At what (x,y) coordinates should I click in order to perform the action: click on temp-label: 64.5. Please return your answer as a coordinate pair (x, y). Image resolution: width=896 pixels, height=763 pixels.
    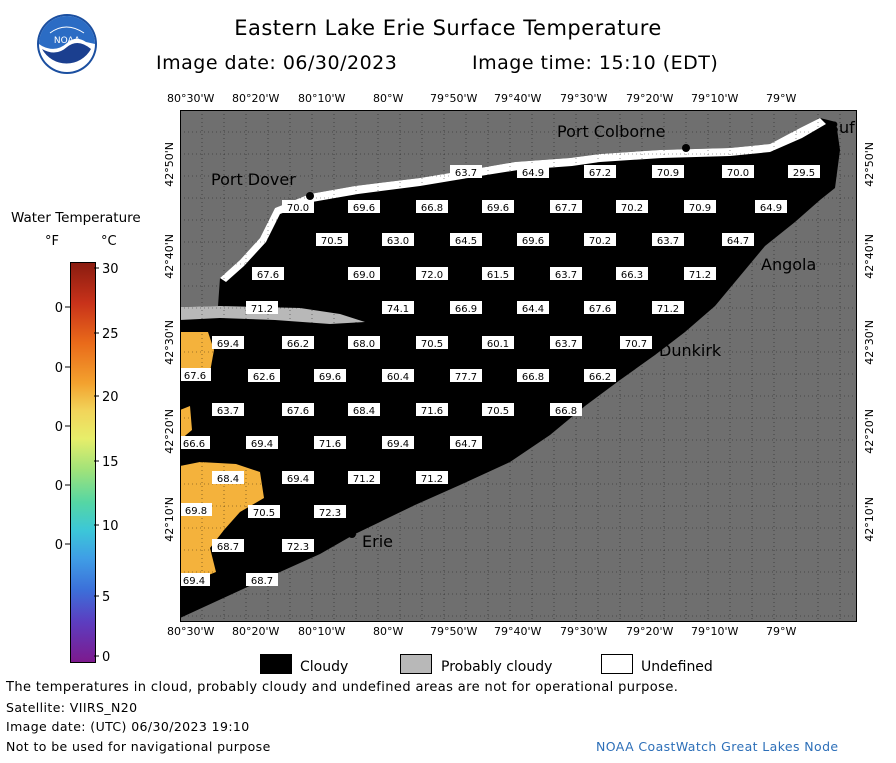
    Looking at the image, I should click on (466, 241).